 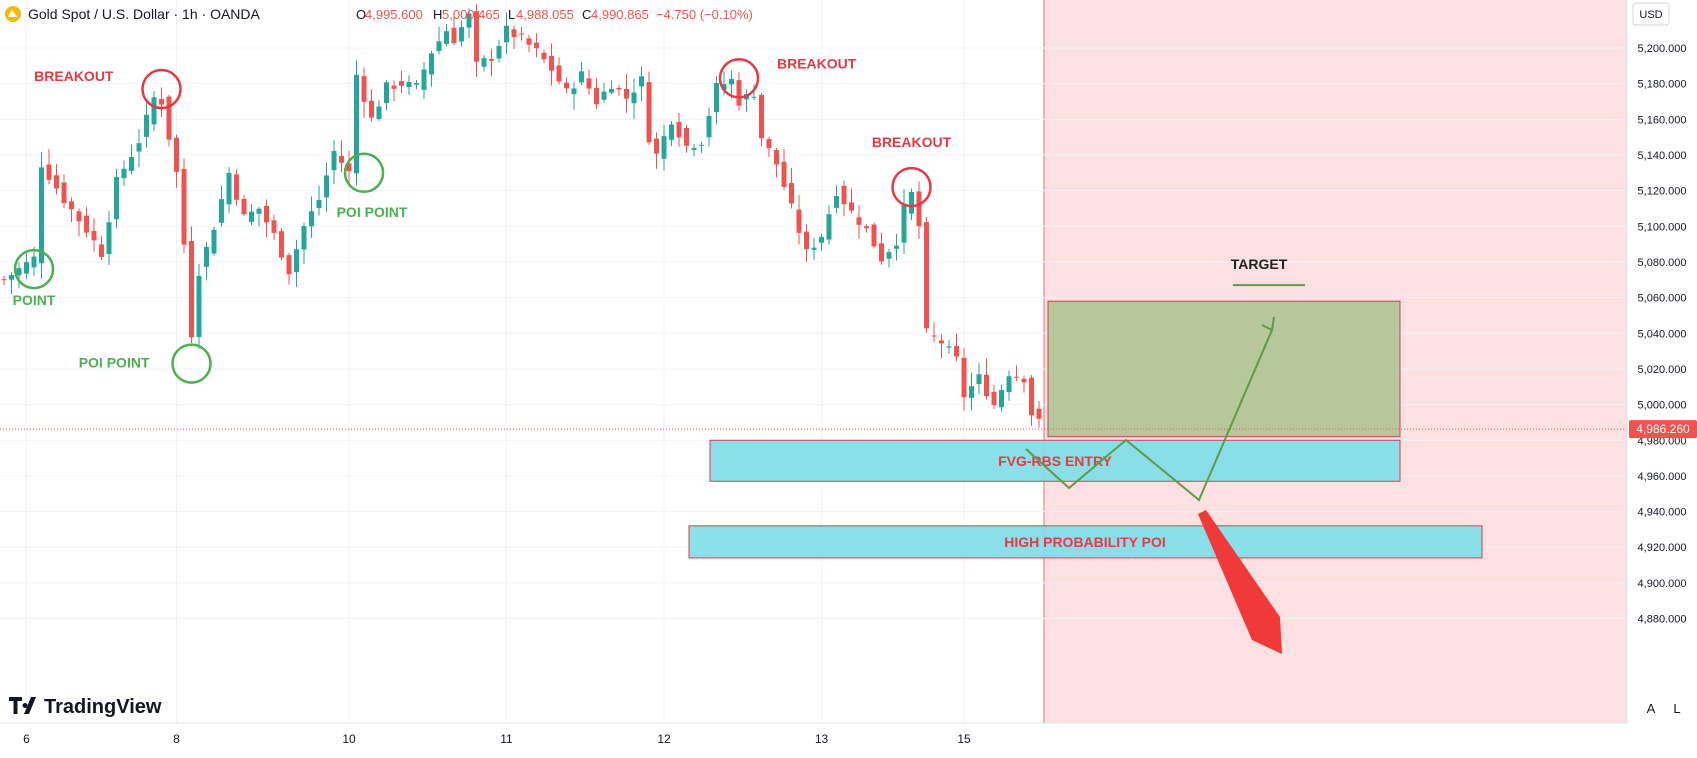 What do you see at coordinates (85, 707) in the screenshot?
I see `tradingview-logo: TradingView` at bounding box center [85, 707].